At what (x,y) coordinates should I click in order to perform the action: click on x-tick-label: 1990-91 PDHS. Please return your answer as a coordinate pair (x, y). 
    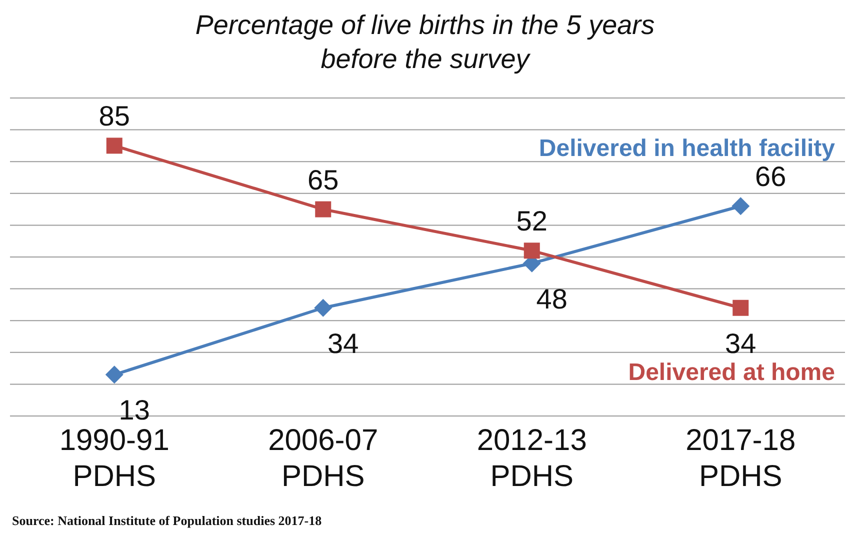
    Looking at the image, I should click on (114, 458).